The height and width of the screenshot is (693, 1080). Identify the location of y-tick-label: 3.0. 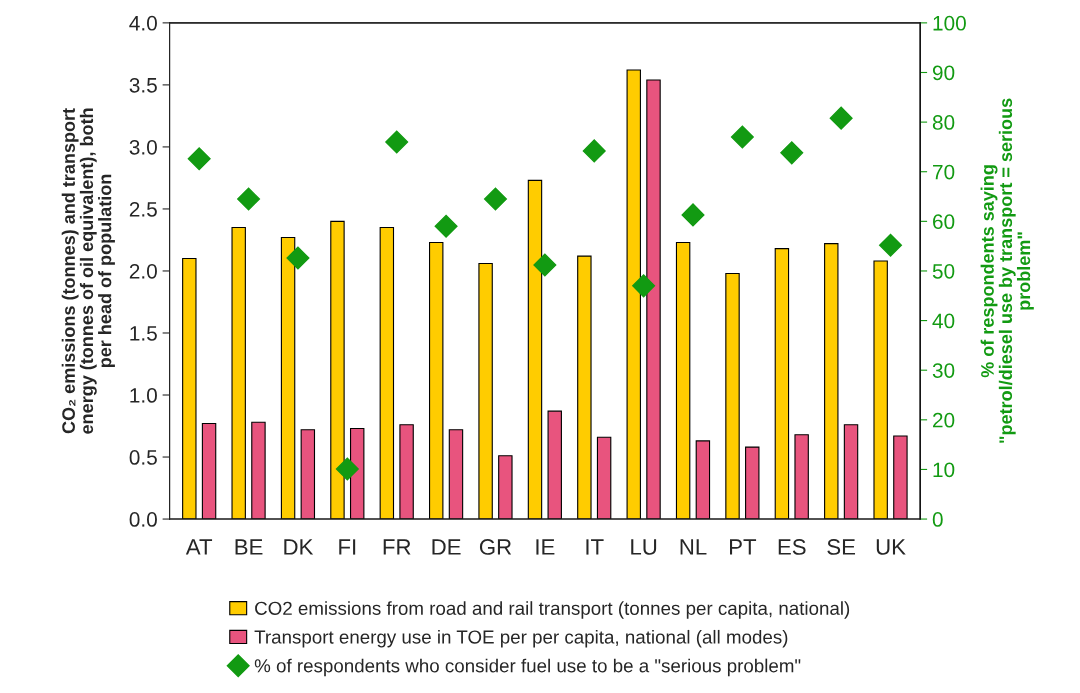
(143, 147).